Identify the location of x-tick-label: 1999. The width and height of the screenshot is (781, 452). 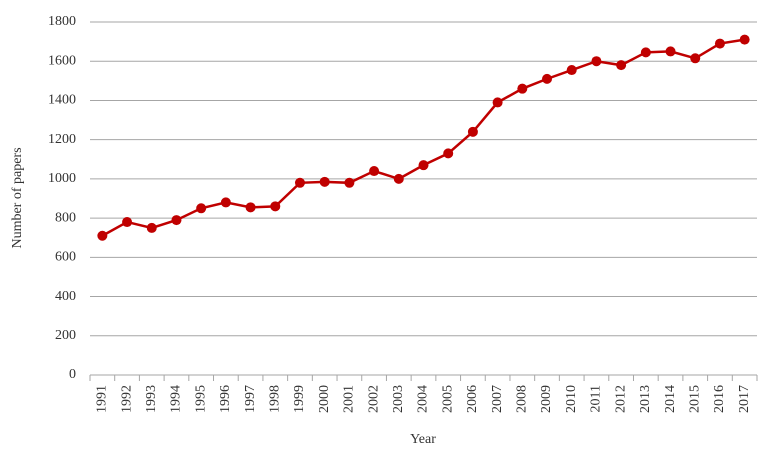
(299, 399).